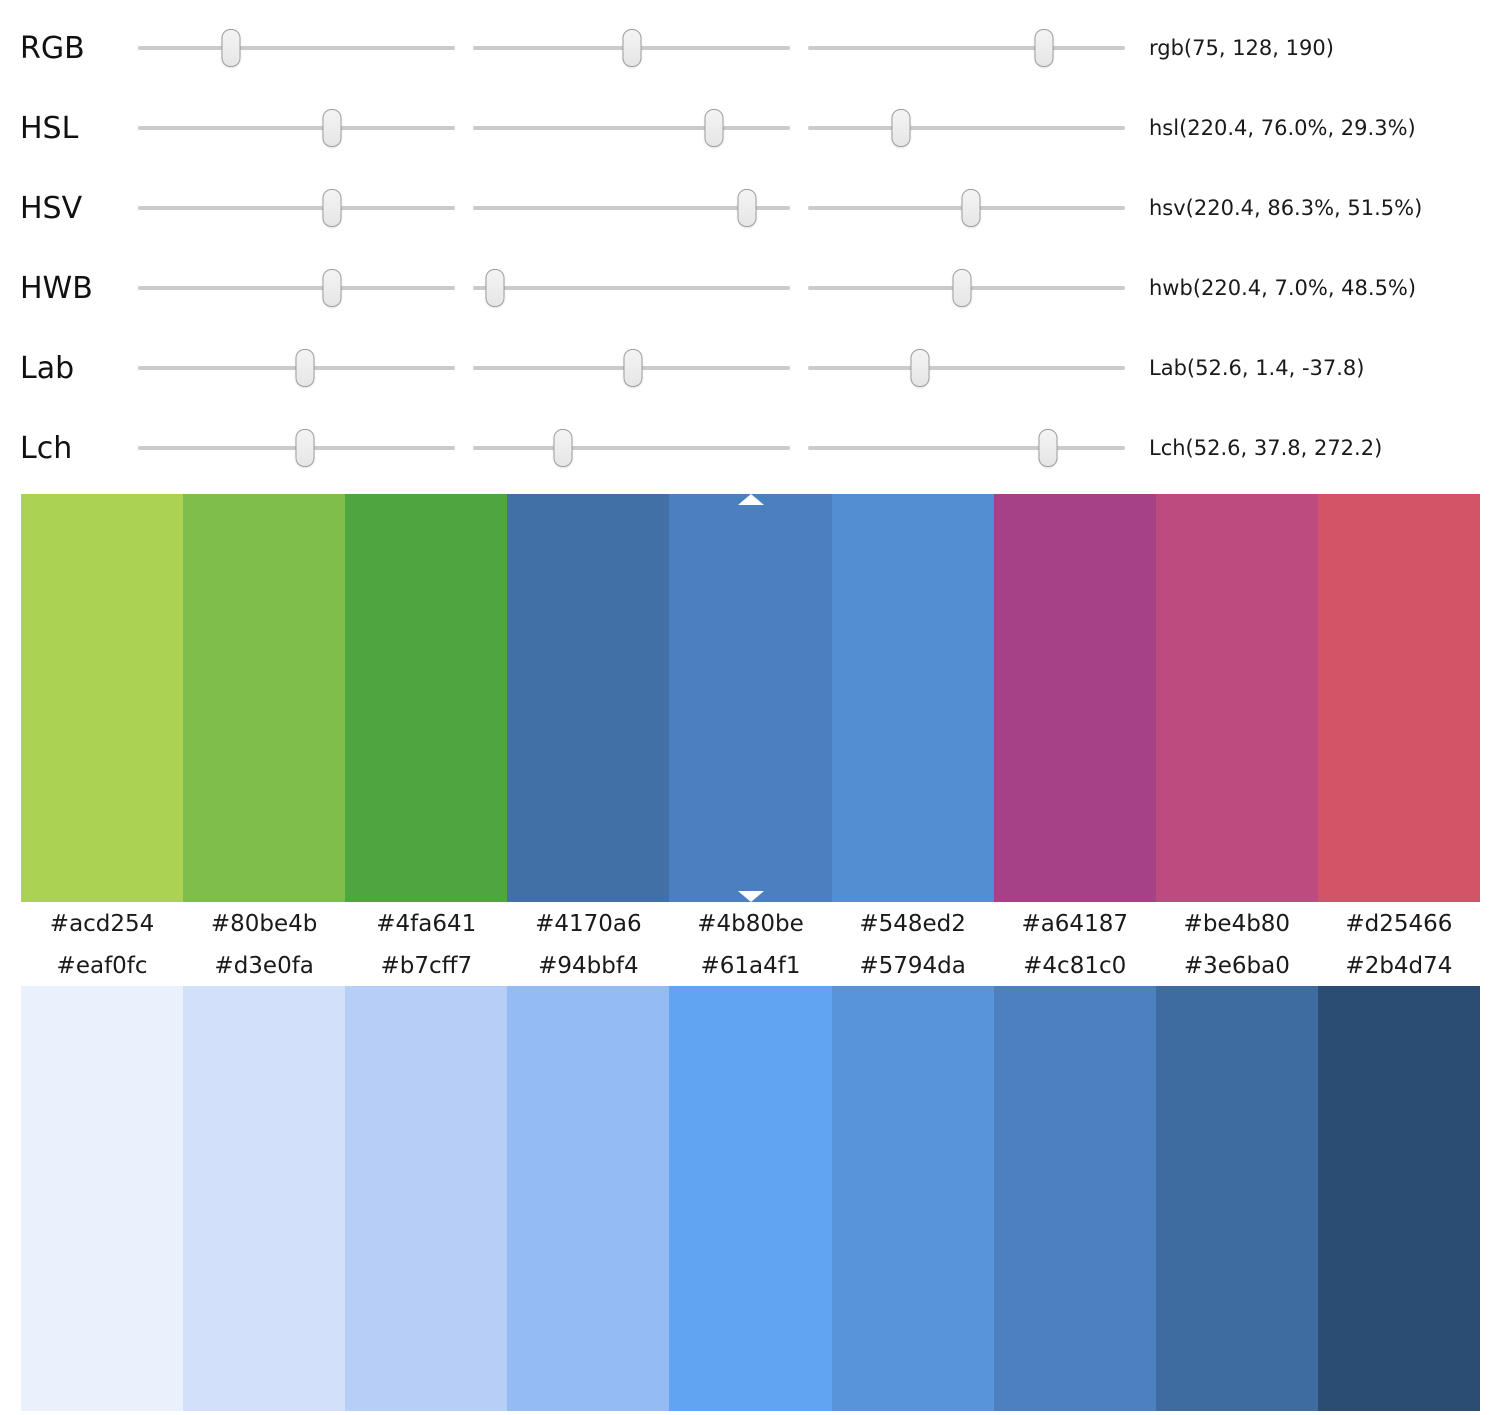 The image size is (1501, 1415). I want to click on slider-row-lab: Lab Lab(52.6, 1.4, -37.8), so click(750, 368).